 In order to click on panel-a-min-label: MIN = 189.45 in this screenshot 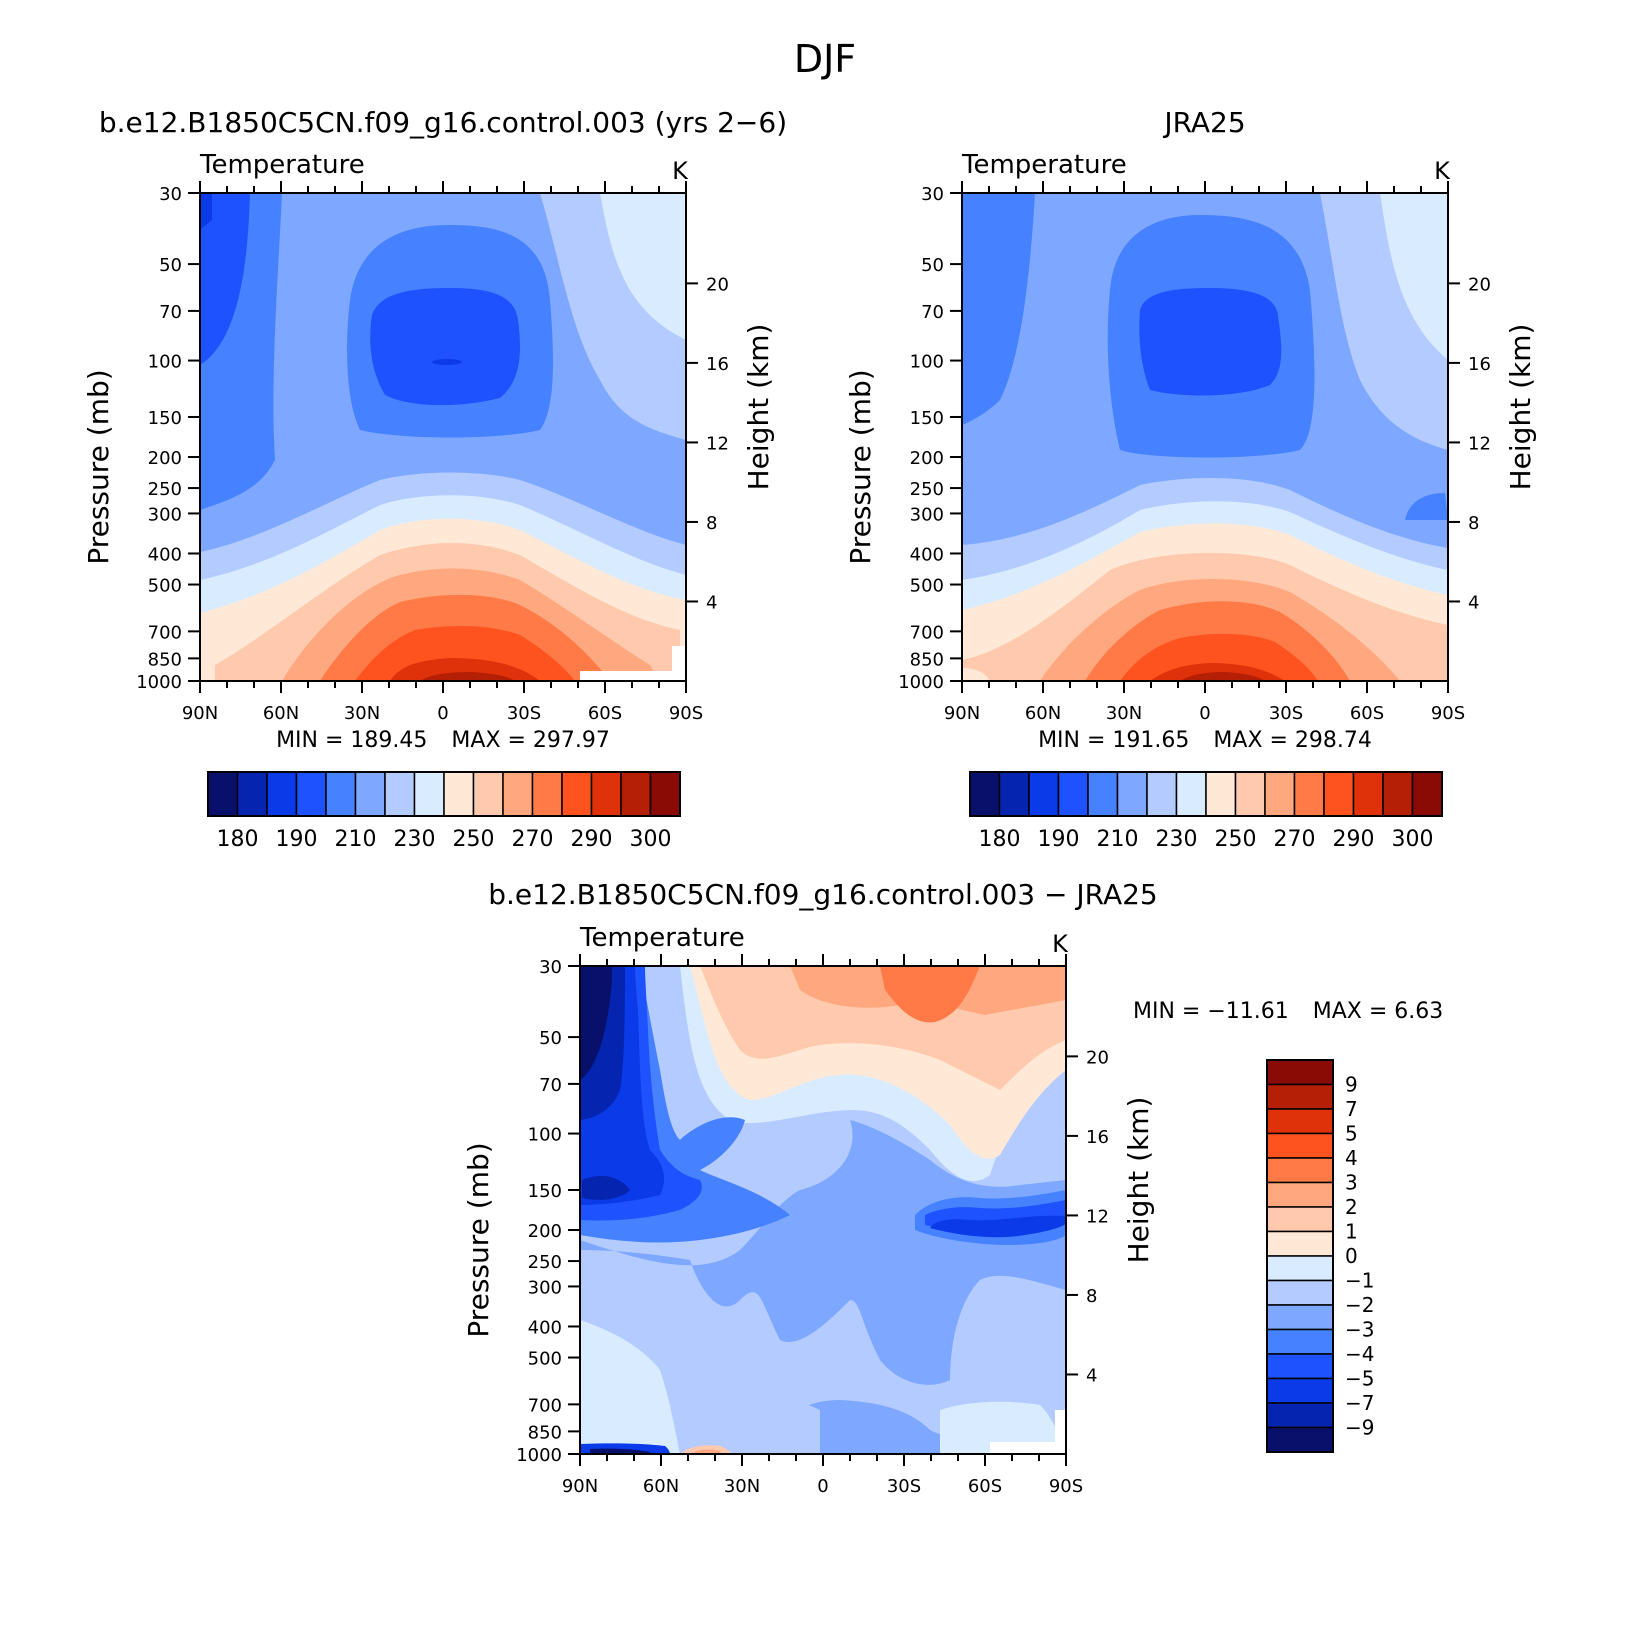, I will do `click(351, 740)`.